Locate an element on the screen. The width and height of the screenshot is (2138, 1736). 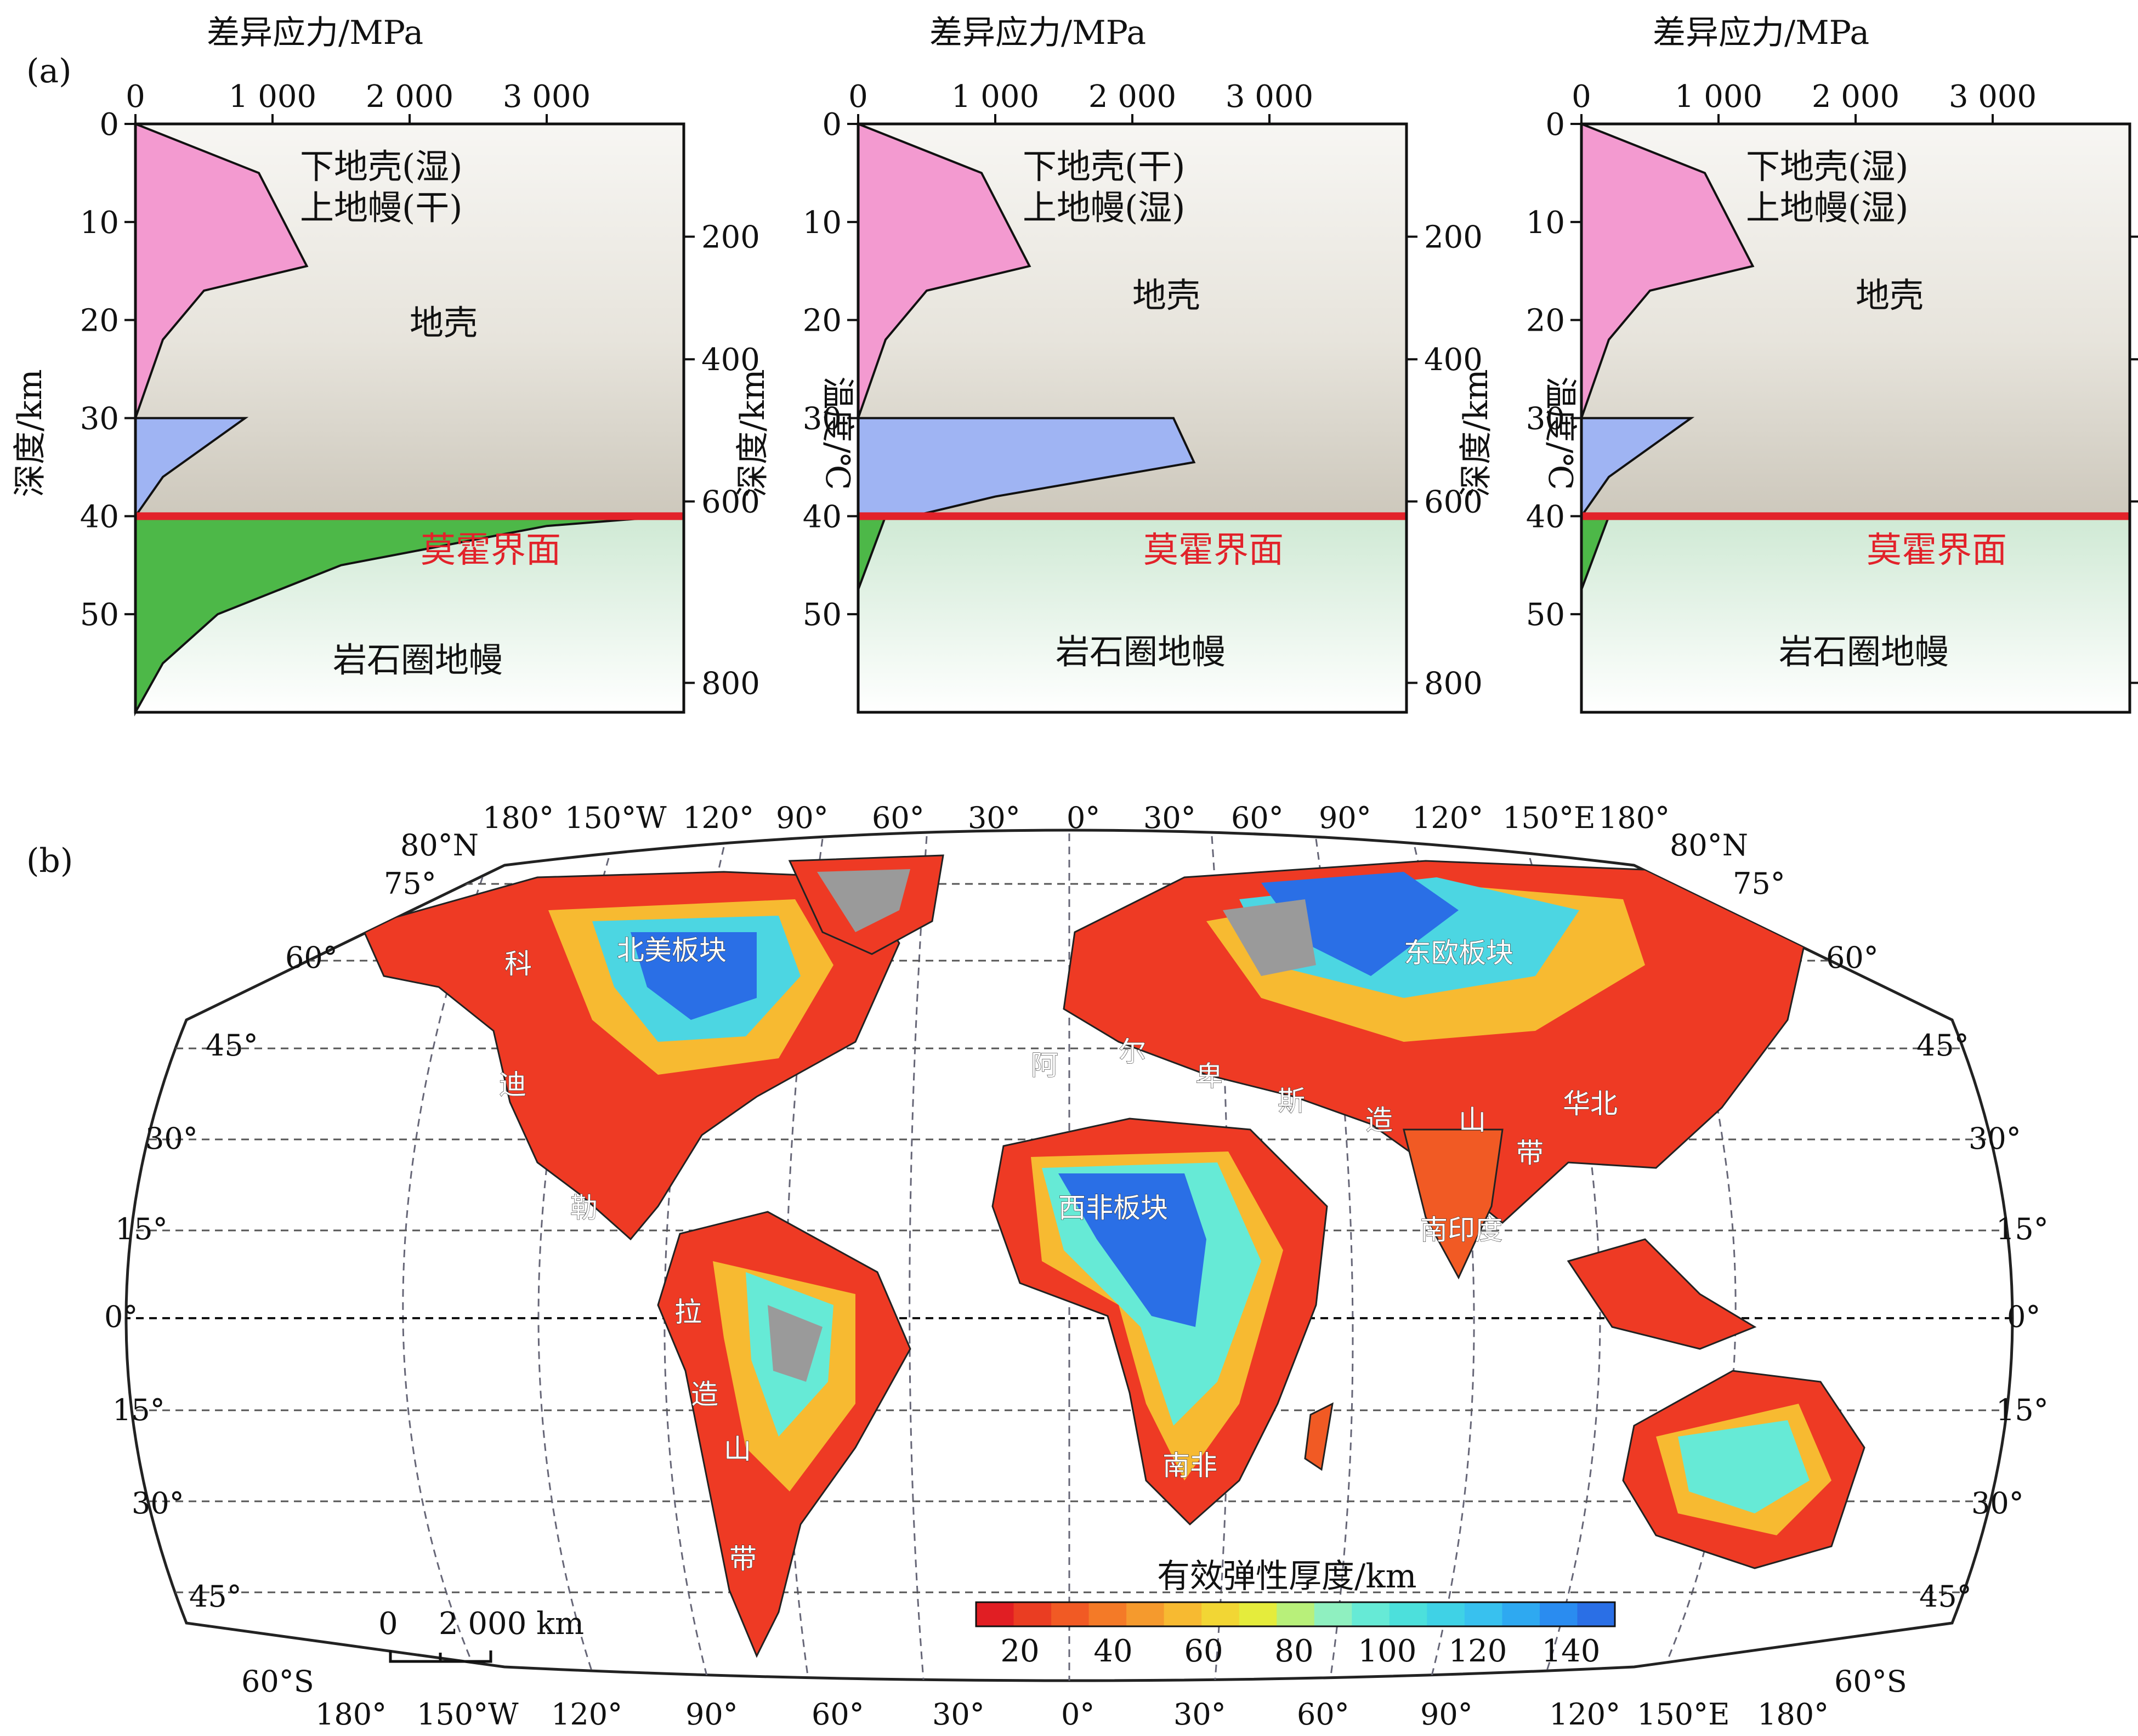
depth-tick-label: 10 is located at coordinates (1545, 223).